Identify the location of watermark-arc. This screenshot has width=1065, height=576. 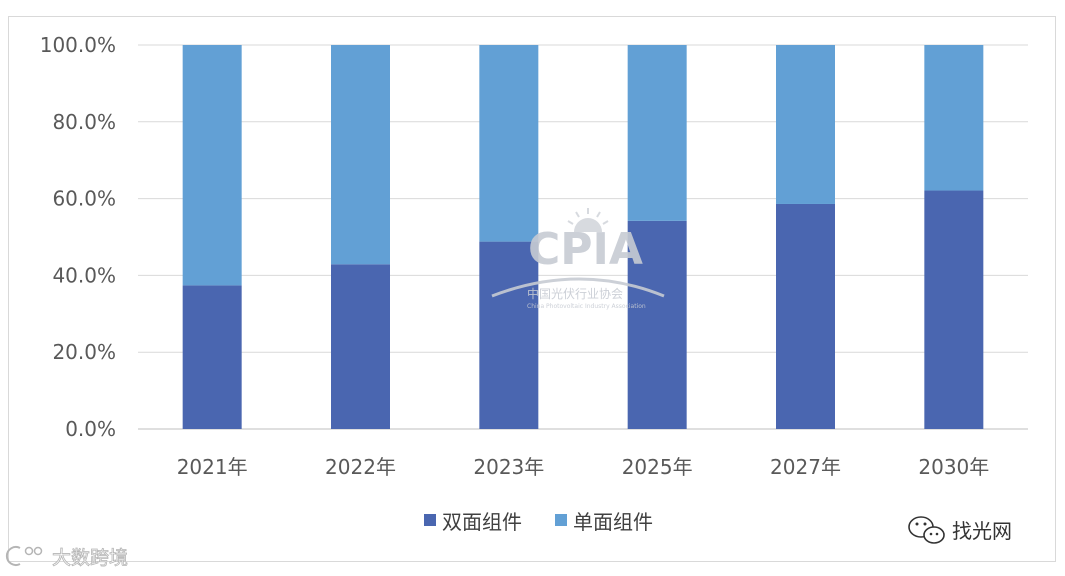
(578, 287).